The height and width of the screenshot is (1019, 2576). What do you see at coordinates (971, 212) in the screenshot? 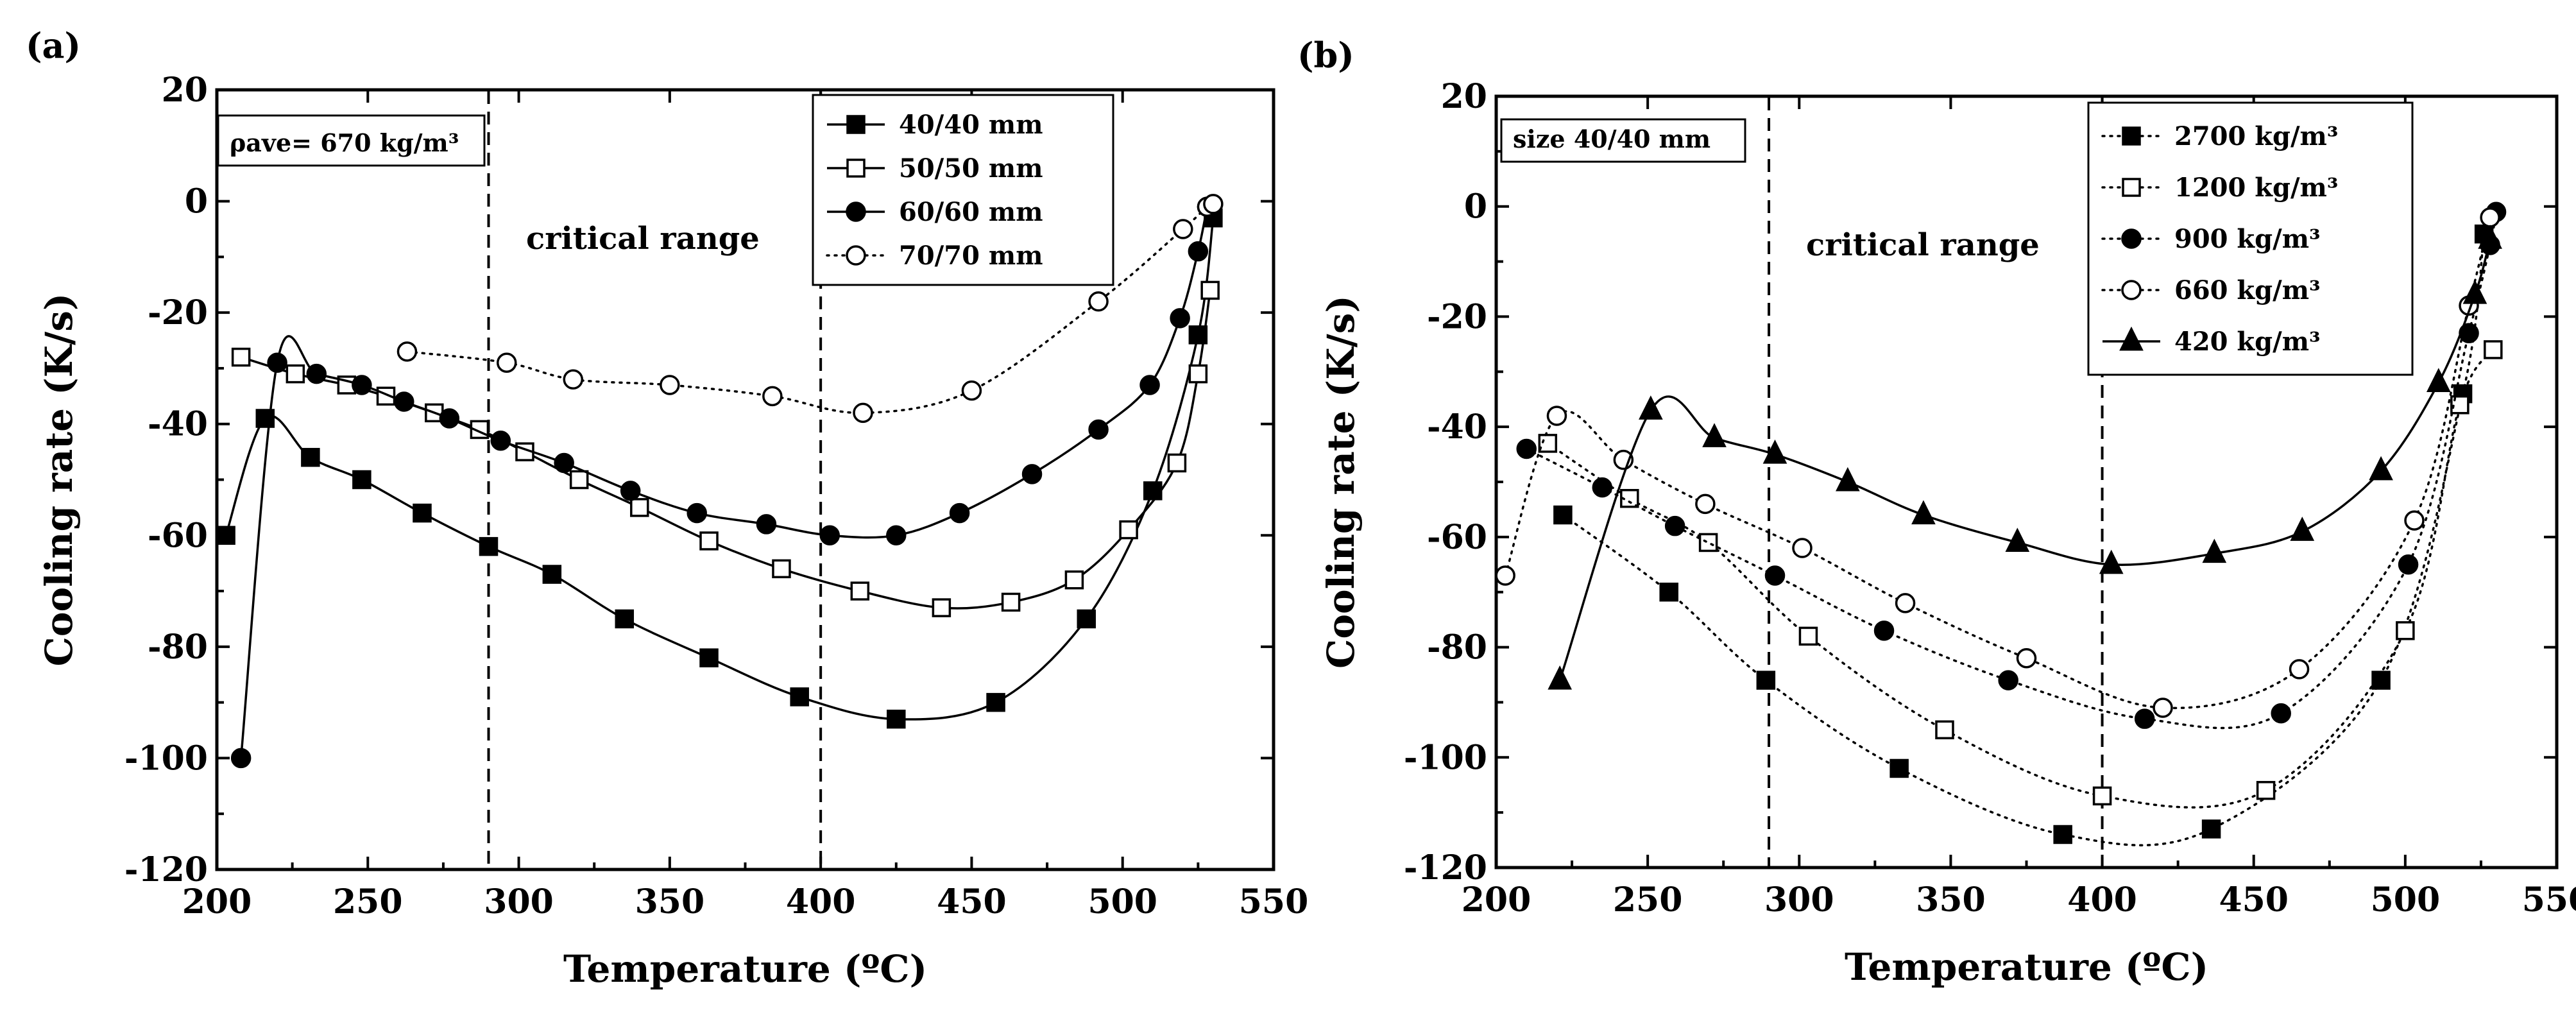
I see `legend-label: 60/60 mm` at bounding box center [971, 212].